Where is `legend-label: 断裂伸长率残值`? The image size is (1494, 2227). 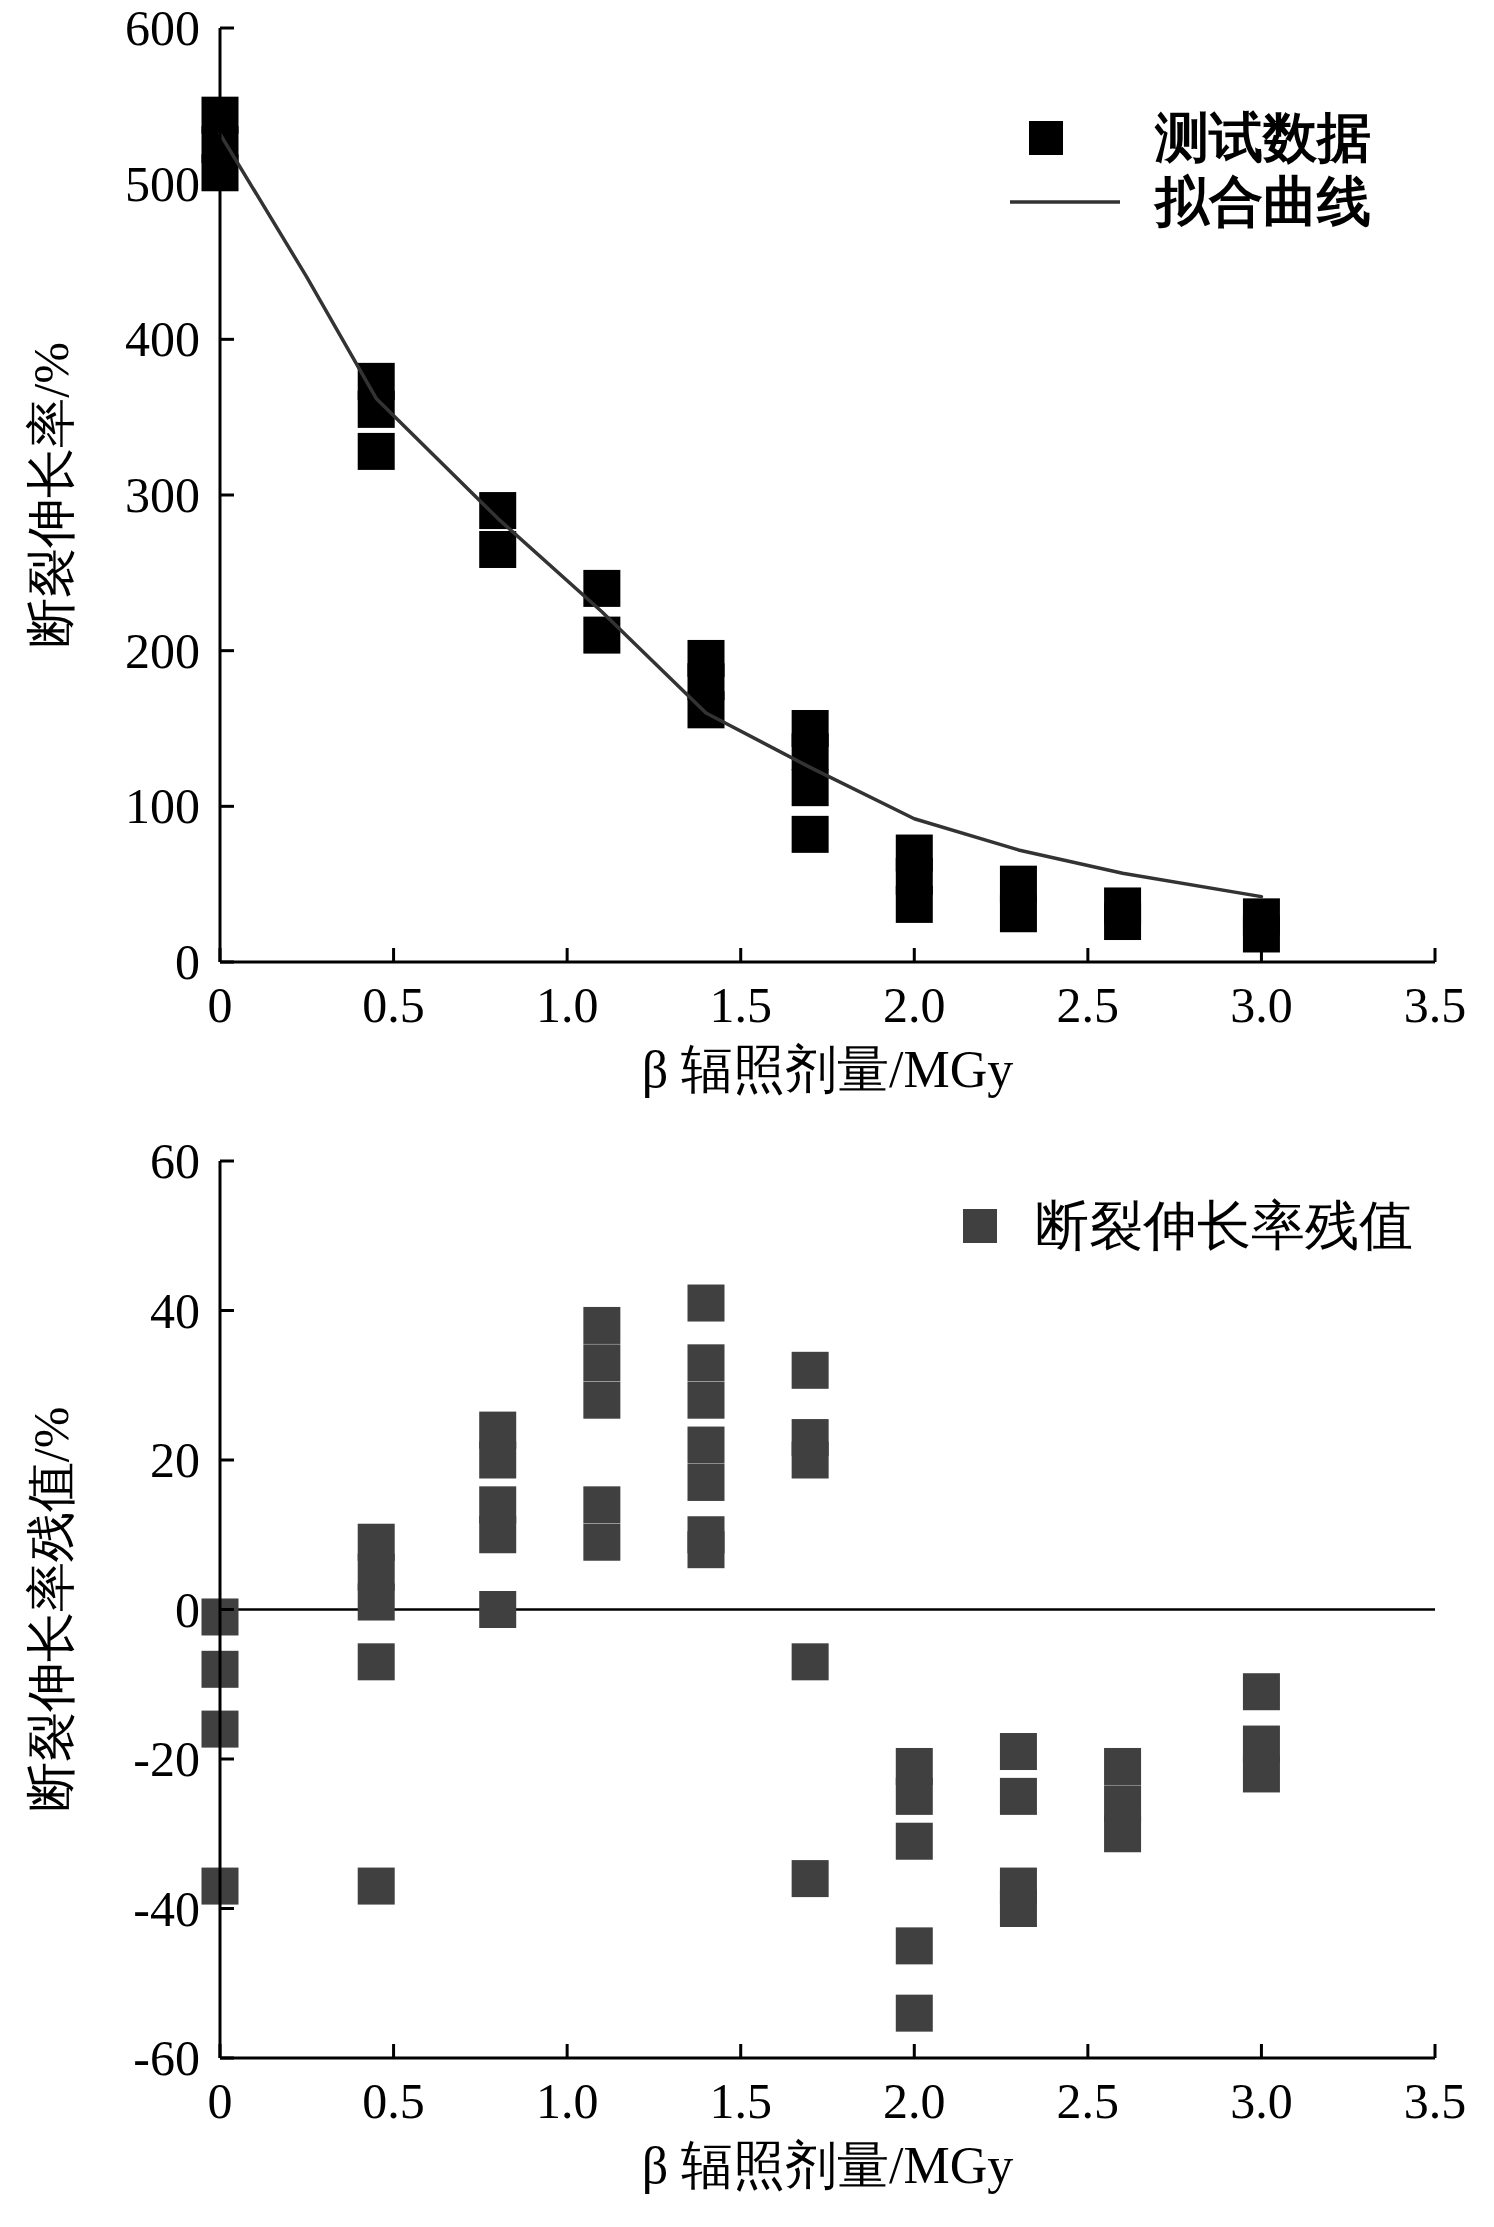 legend-label: 断裂伸长率残值 is located at coordinates (1224, 1226).